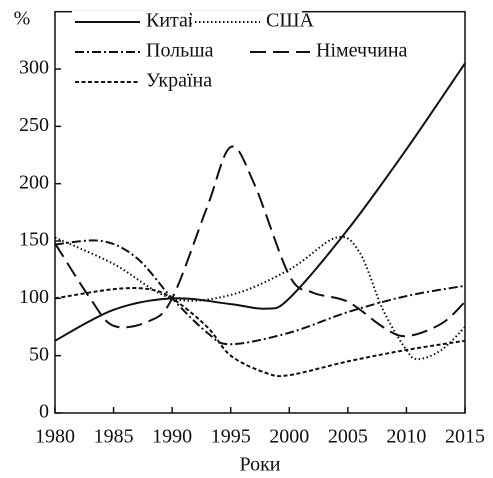 Image resolution: width=493 pixels, height=478 pixels. I want to click on x-tick-label: 2015, so click(465, 437).